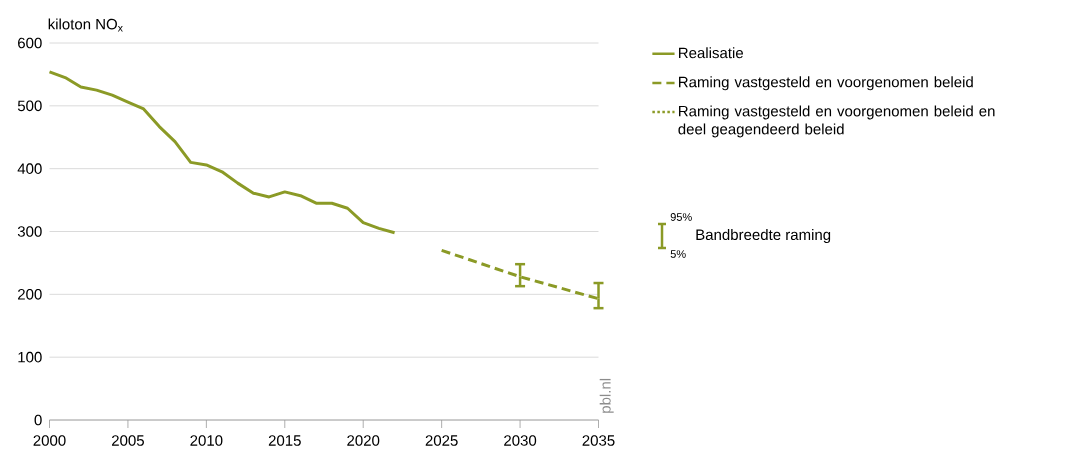 The width and height of the screenshot is (1084, 466). Describe the element at coordinates (363, 440) in the screenshot. I see `x-tick-label: 2020` at that location.